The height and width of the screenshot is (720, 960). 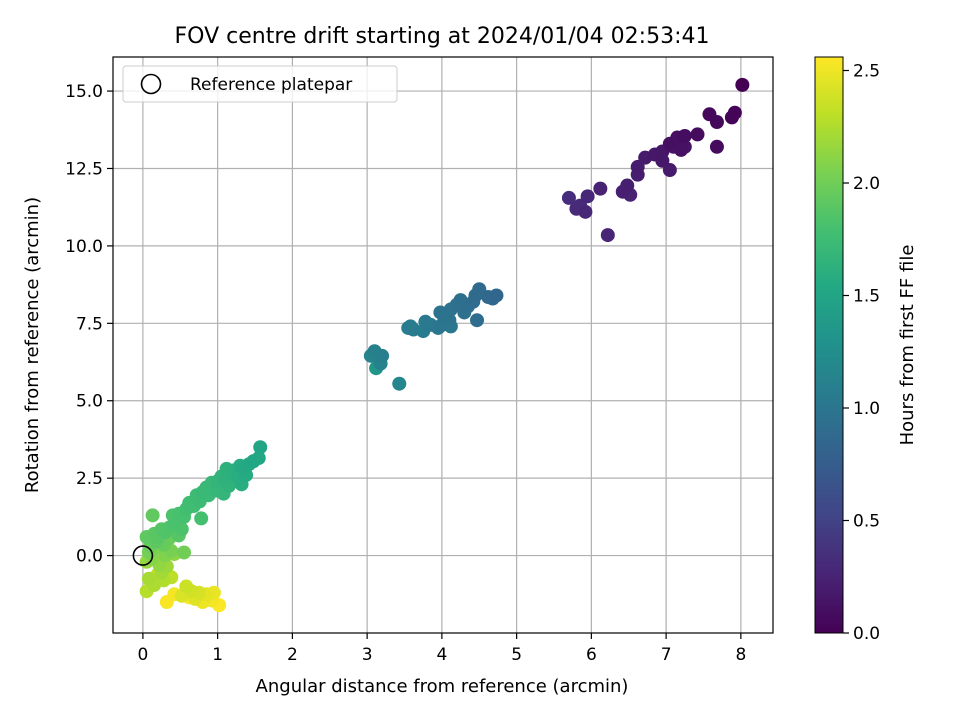 What do you see at coordinates (740, 655) in the screenshot?
I see `x-tick-label: 8` at bounding box center [740, 655].